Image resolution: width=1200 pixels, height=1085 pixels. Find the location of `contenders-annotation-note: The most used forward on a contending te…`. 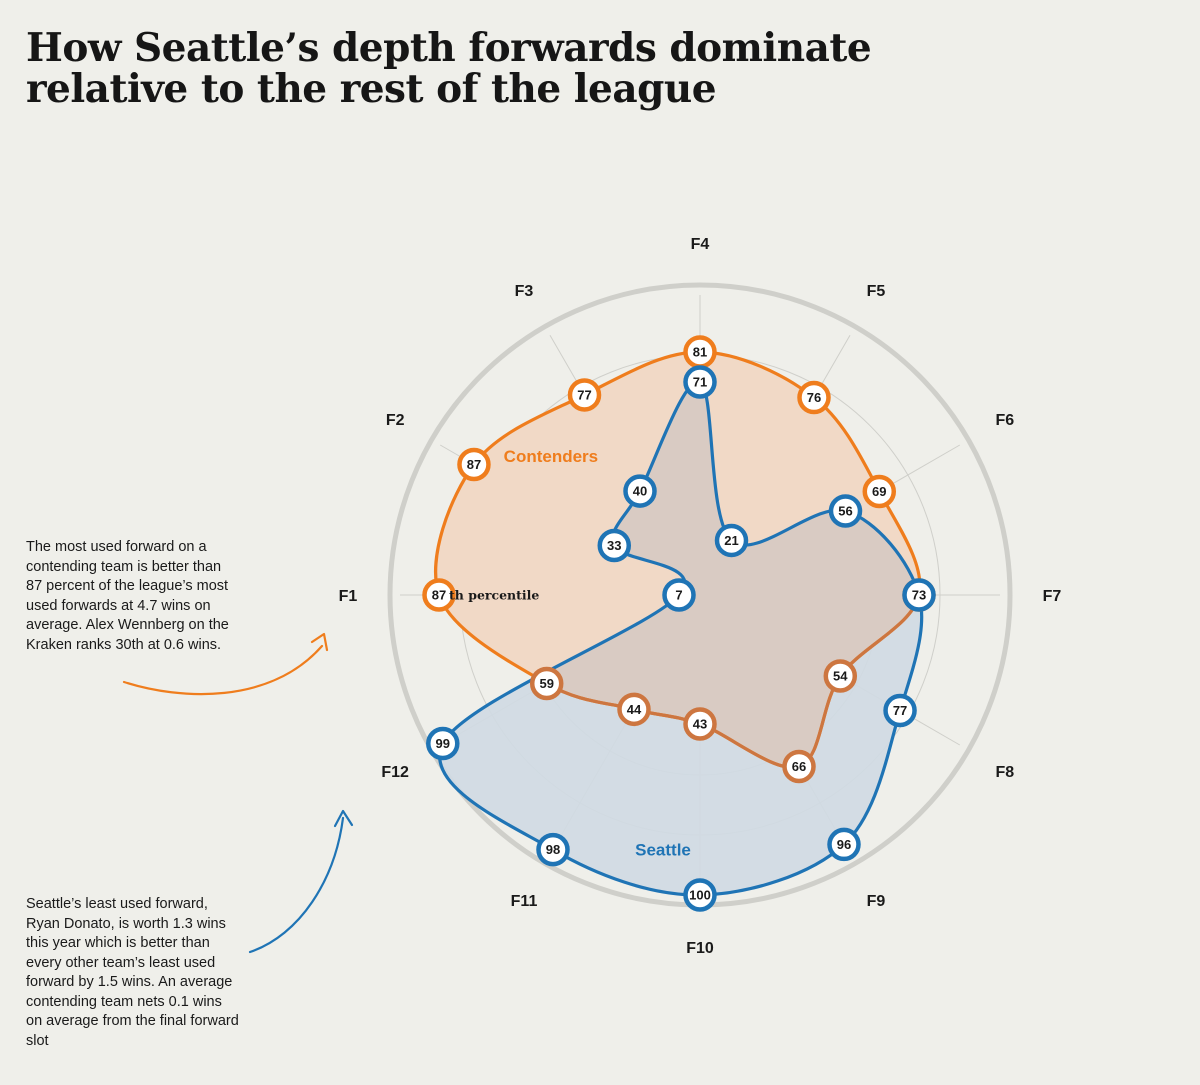

contenders-annotation-note: The most used forward on a contending te… is located at coordinates (127, 596).